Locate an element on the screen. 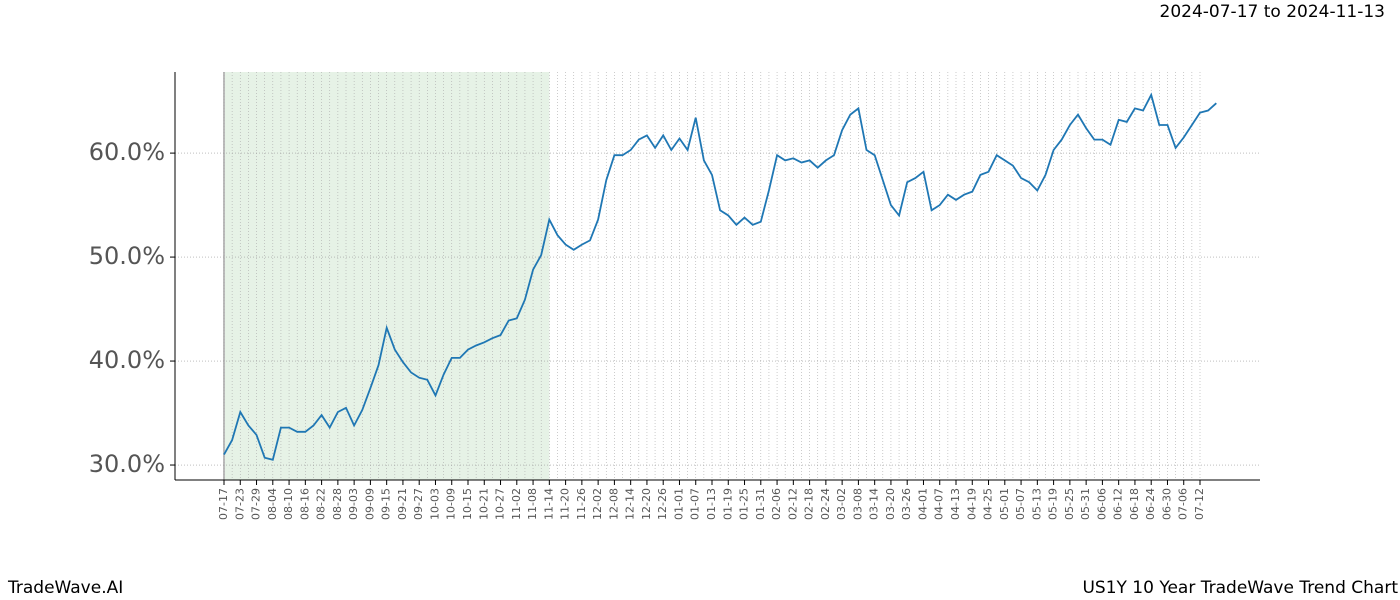 This screenshot has height=600, width=1400. y-tick-label: 30.0% is located at coordinates (127, 464).